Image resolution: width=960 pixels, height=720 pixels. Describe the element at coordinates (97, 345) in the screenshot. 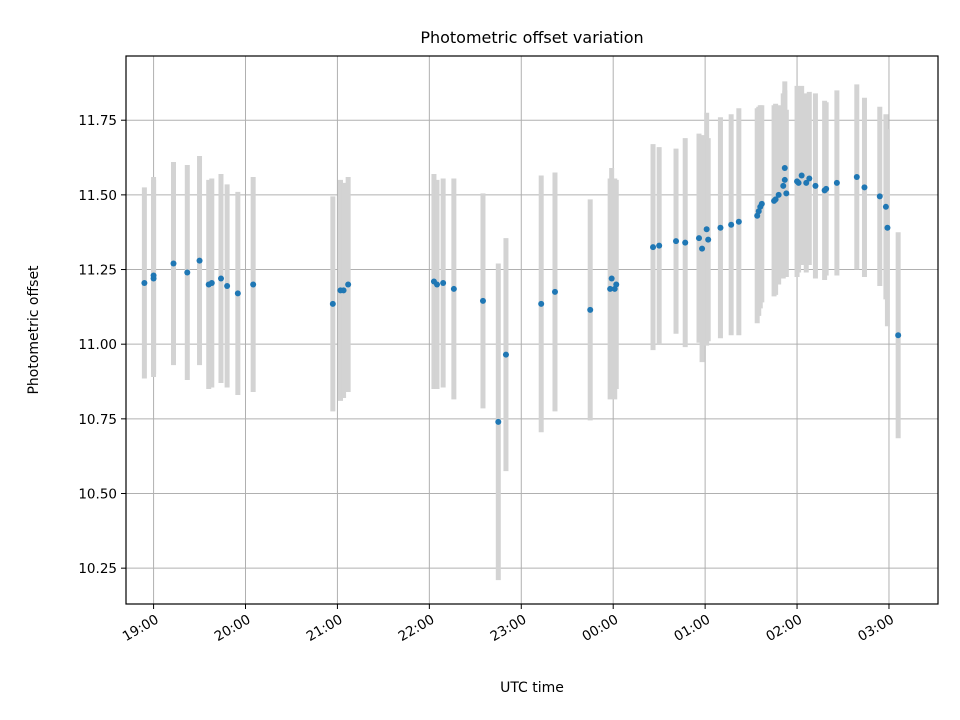

I see `y-tick-label: 11.00` at that location.